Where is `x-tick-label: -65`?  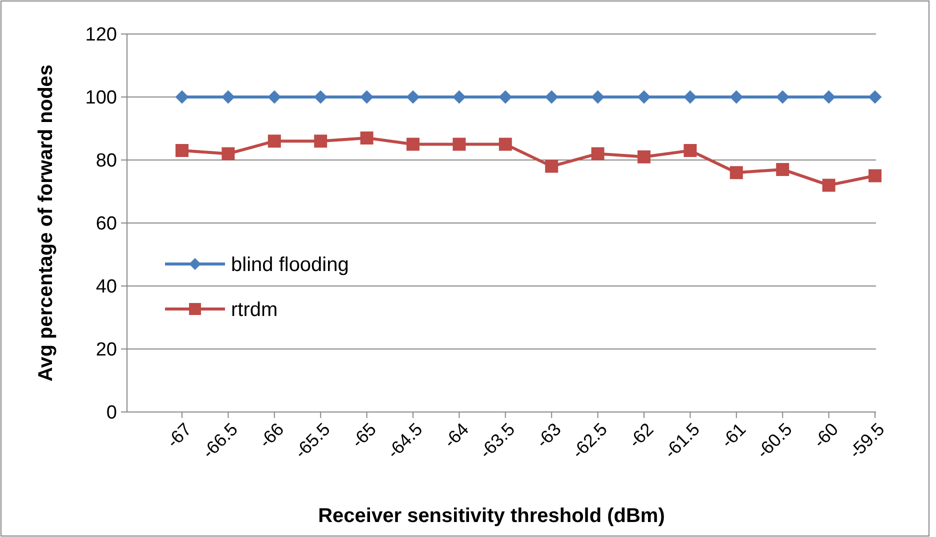 x-tick-label: -65 is located at coordinates (364, 435).